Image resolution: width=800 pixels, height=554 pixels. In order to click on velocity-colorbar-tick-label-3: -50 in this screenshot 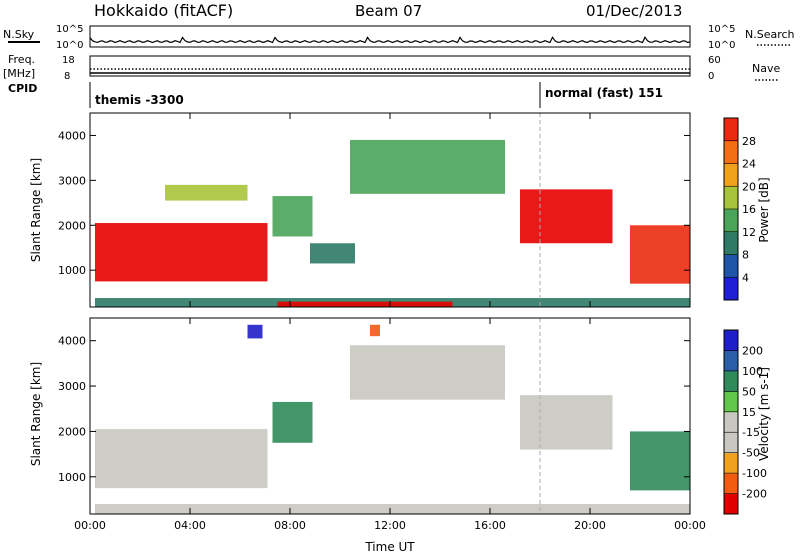, I will do `click(751, 453)`.